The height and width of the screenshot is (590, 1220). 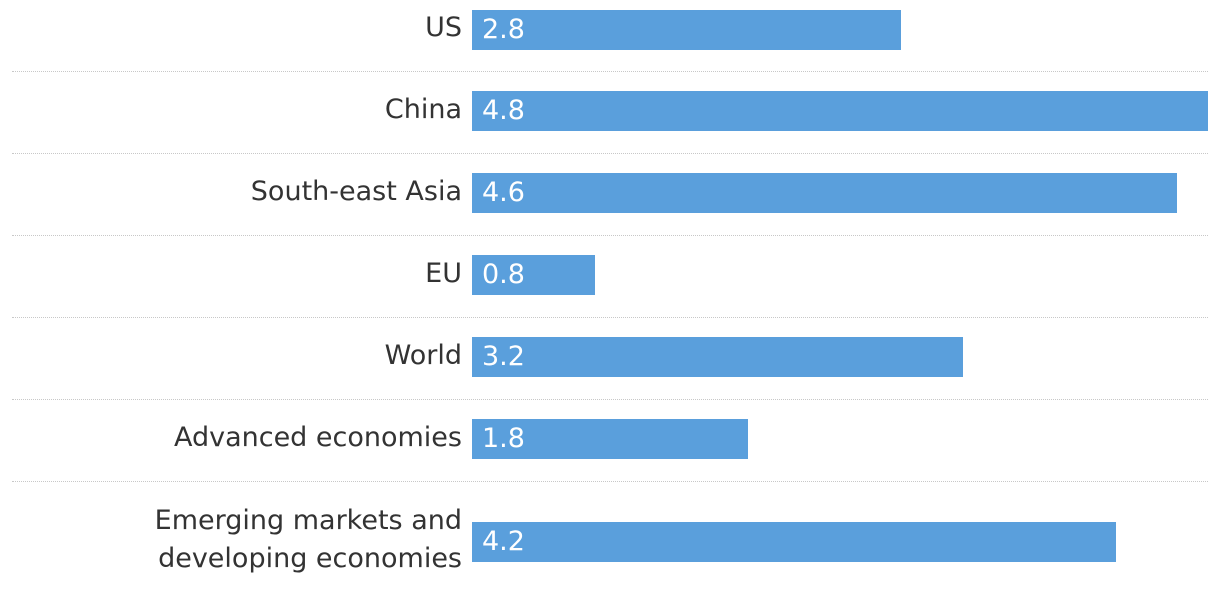 What do you see at coordinates (503, 356) in the screenshot?
I see `bar-value-label: 3.2` at bounding box center [503, 356].